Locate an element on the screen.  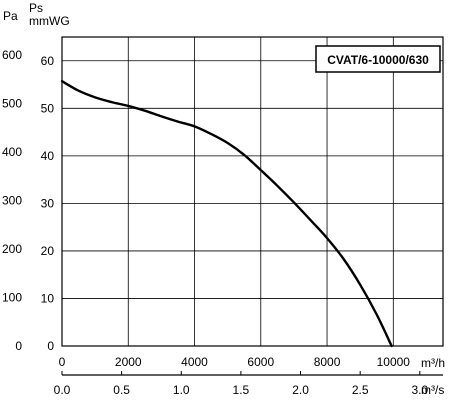
y-tick-label-mmwg: 50 is located at coordinates (48, 108).